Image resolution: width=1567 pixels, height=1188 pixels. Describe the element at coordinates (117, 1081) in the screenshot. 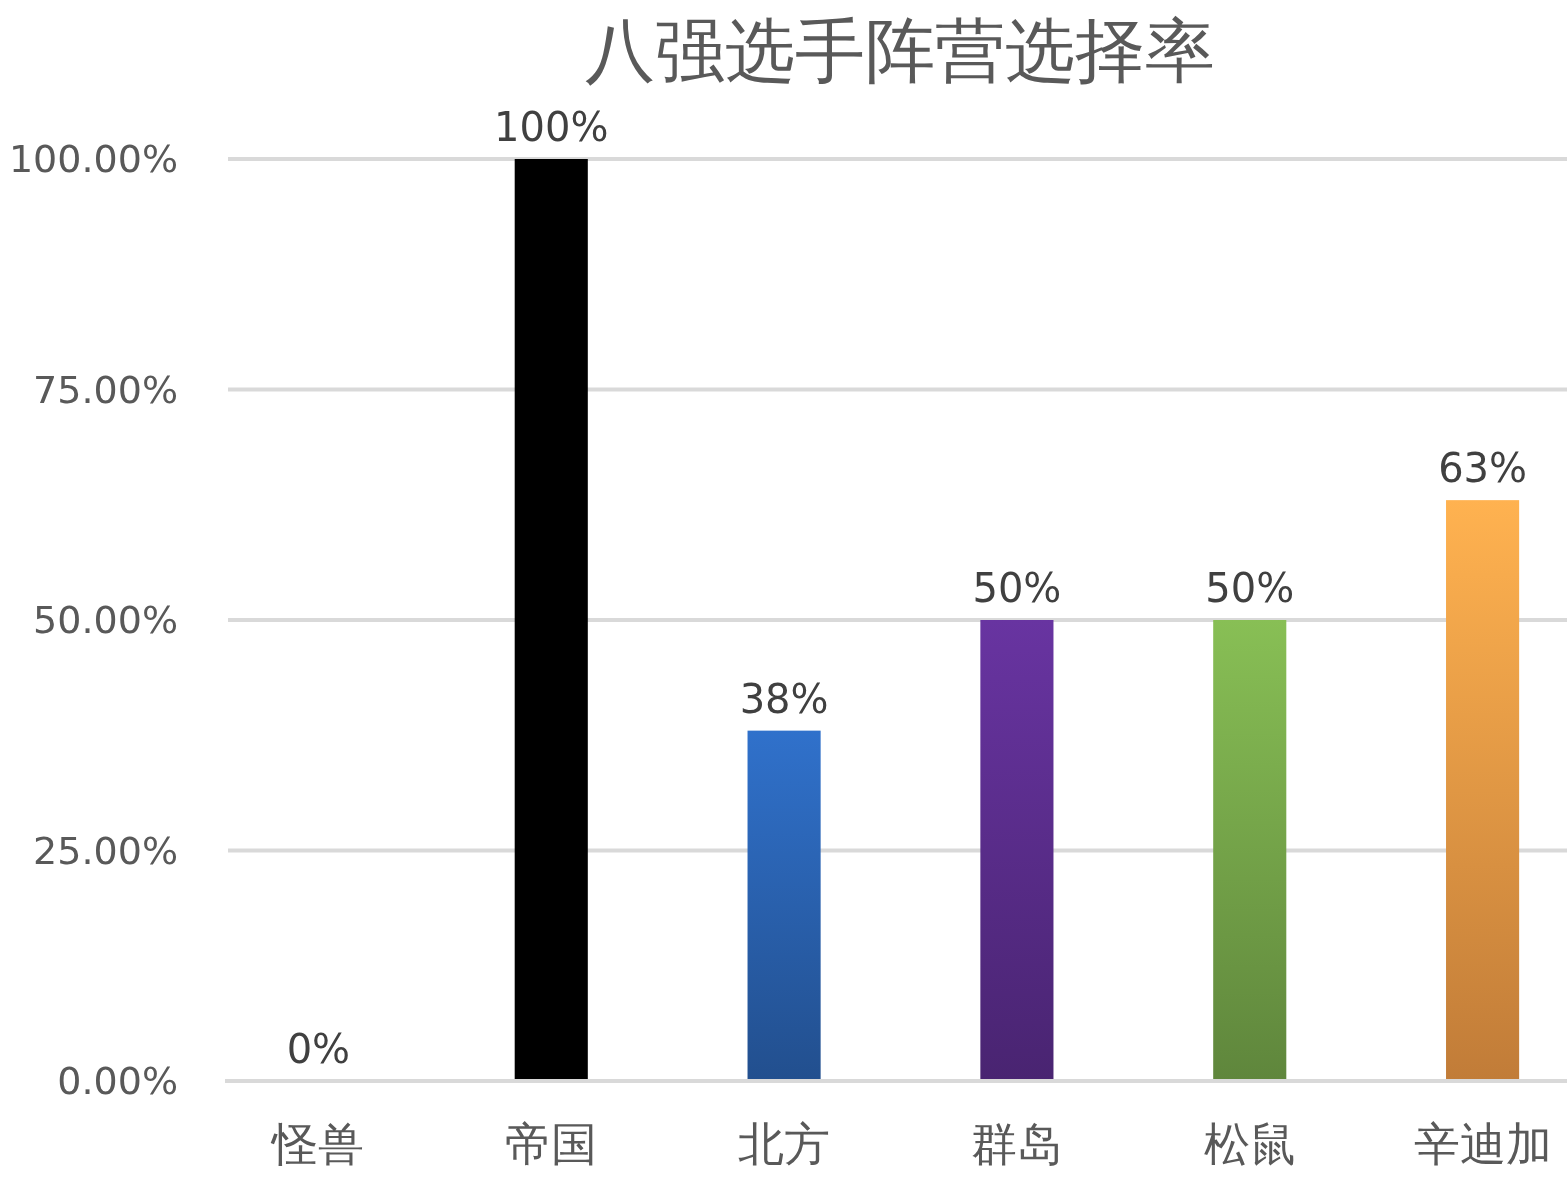

I see `y-tick-label: 0.00%` at that location.